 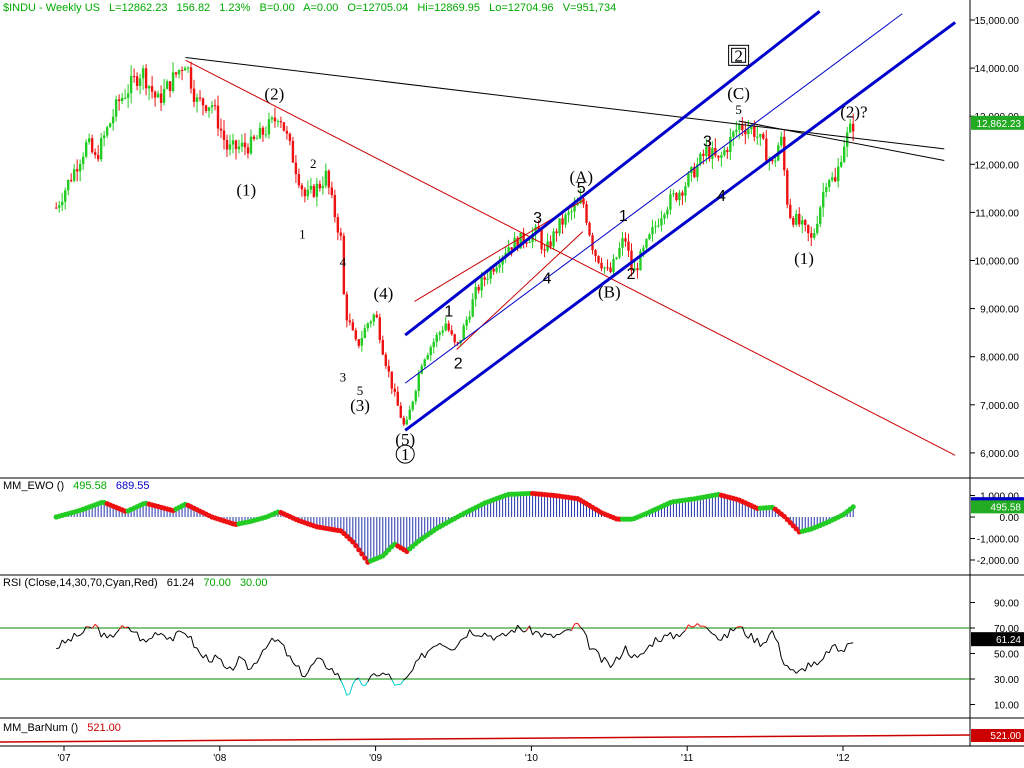 What do you see at coordinates (609, 292) in the screenshot?
I see `wave-label: (B)` at bounding box center [609, 292].